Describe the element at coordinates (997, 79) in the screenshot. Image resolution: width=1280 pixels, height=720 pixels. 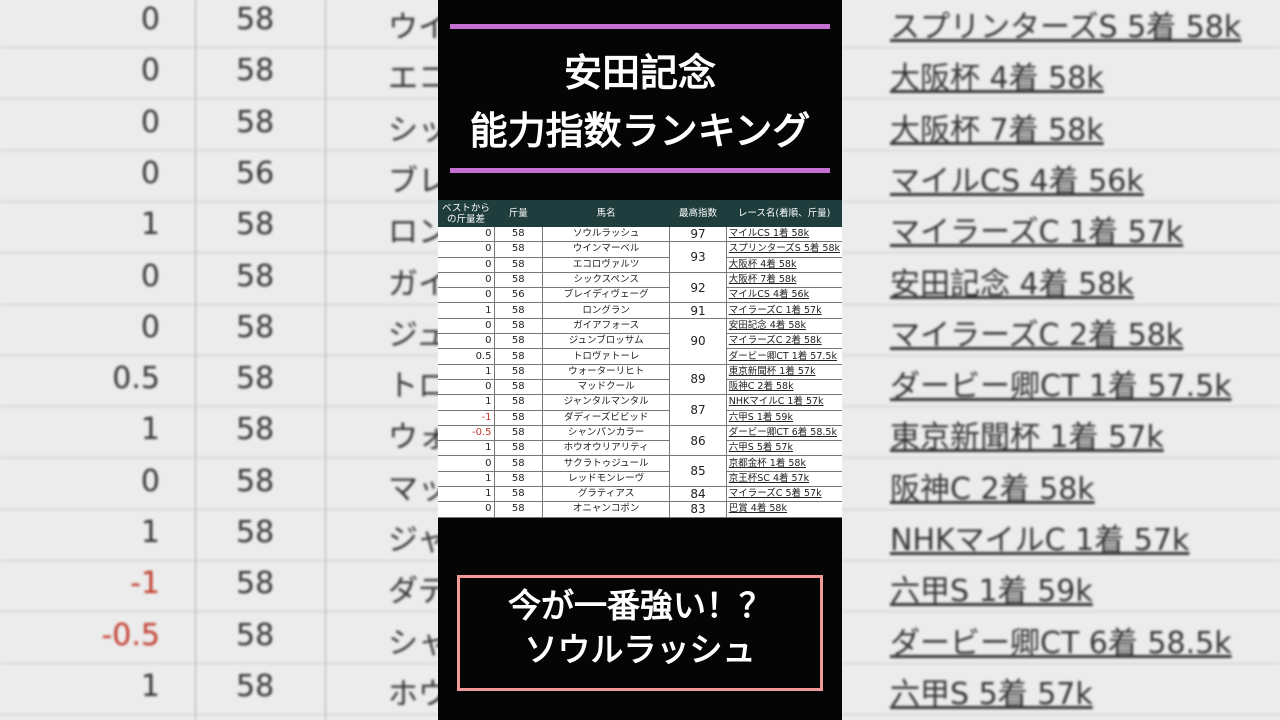
I see `bg-race: 大阪杯 4着 58k` at that location.